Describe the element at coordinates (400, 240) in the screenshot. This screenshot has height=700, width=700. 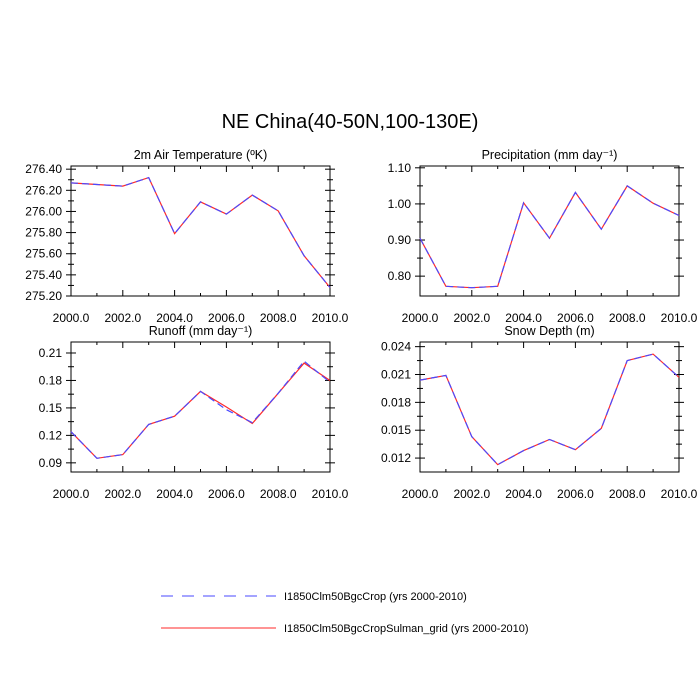
I see `y-tick-label: 0.90` at that location.